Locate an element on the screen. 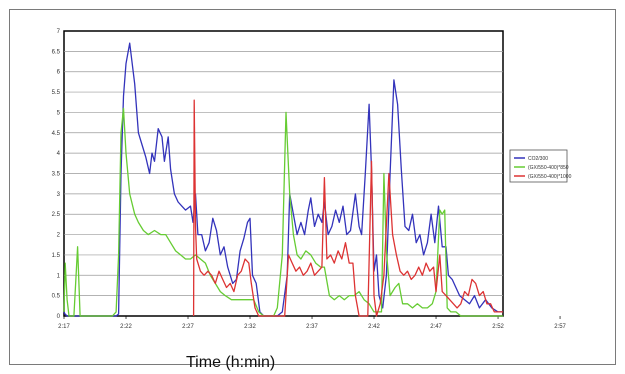 This screenshot has width=625, height=374. x-axis-ticks: 2:17 2:22 2:27 2:32 2:37 2:42 2:47 2:52 2:57 is located at coordinates (312, 323).